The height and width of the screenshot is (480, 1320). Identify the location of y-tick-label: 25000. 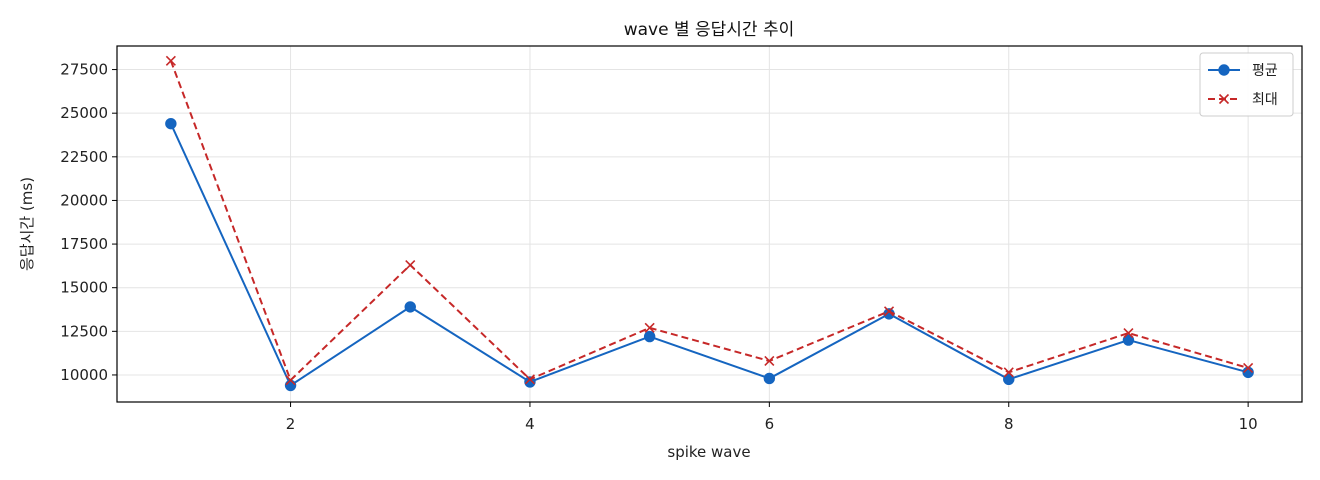
(84, 113).